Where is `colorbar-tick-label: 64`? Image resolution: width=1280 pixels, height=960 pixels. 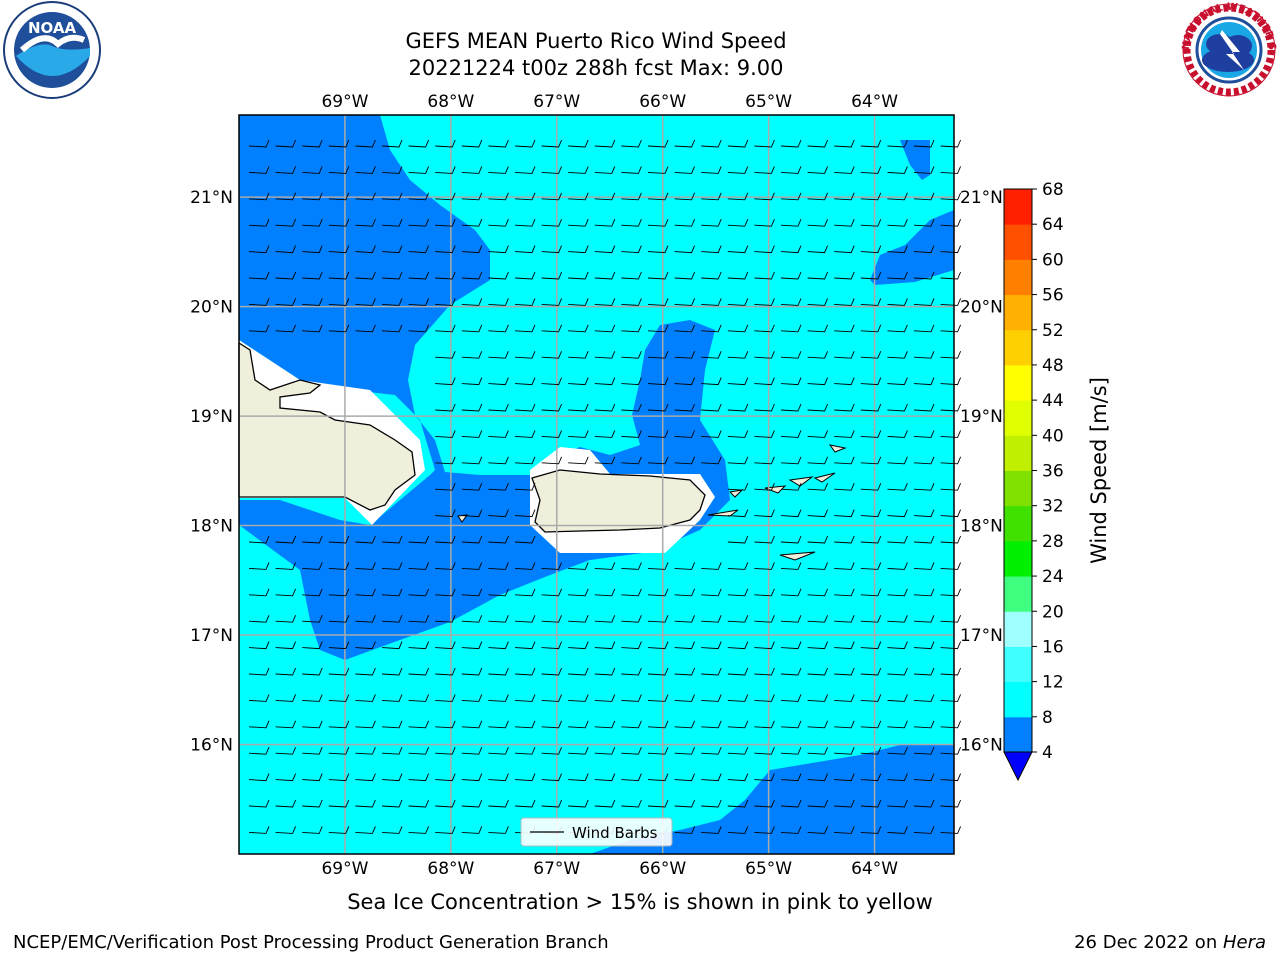
colorbar-tick-label: 64 is located at coordinates (1053, 225).